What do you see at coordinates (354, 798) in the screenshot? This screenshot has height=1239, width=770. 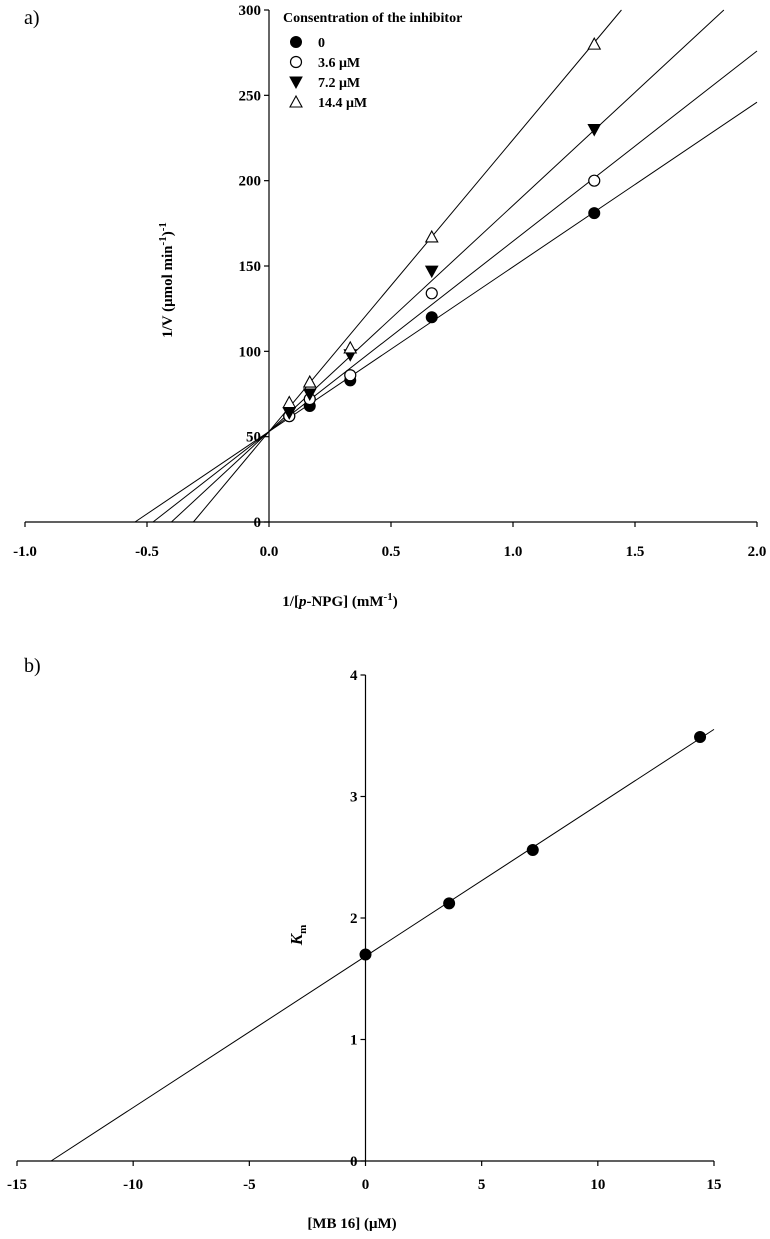 I see `panel-b-y-tick-label: 3` at bounding box center [354, 798].